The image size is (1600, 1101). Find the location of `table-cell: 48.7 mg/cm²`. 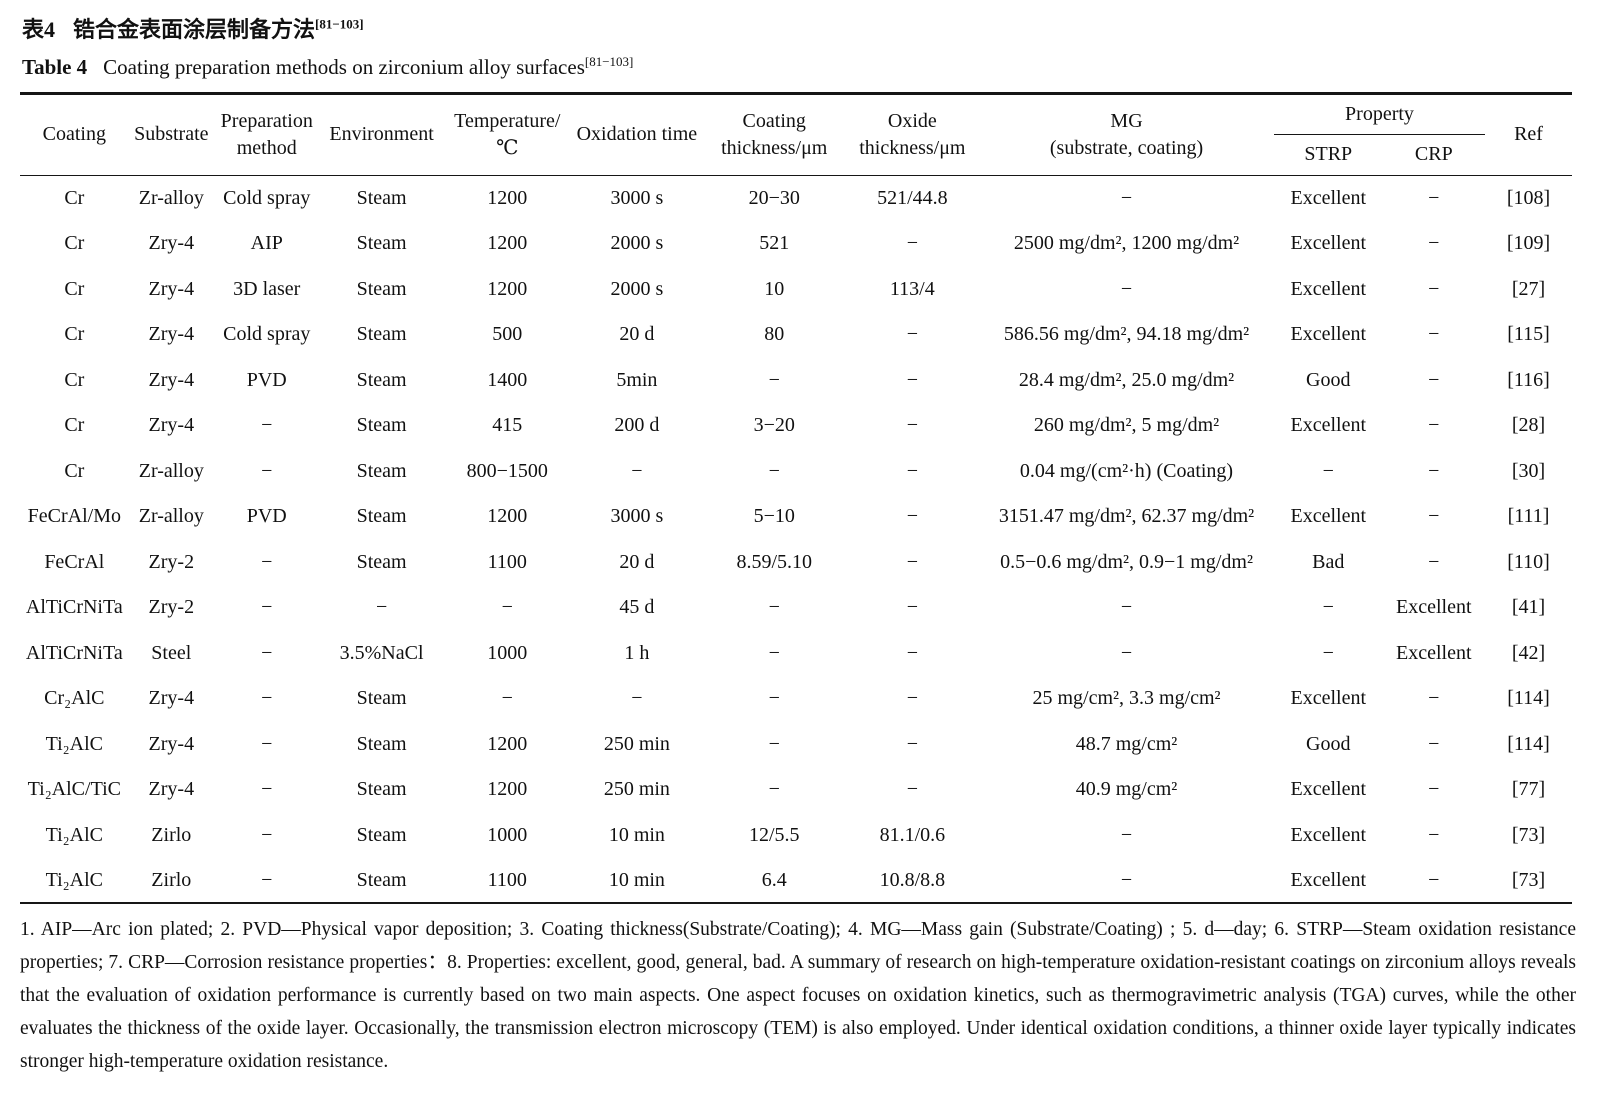

table-cell: 48.7 mg/cm² is located at coordinates (1126, 743).